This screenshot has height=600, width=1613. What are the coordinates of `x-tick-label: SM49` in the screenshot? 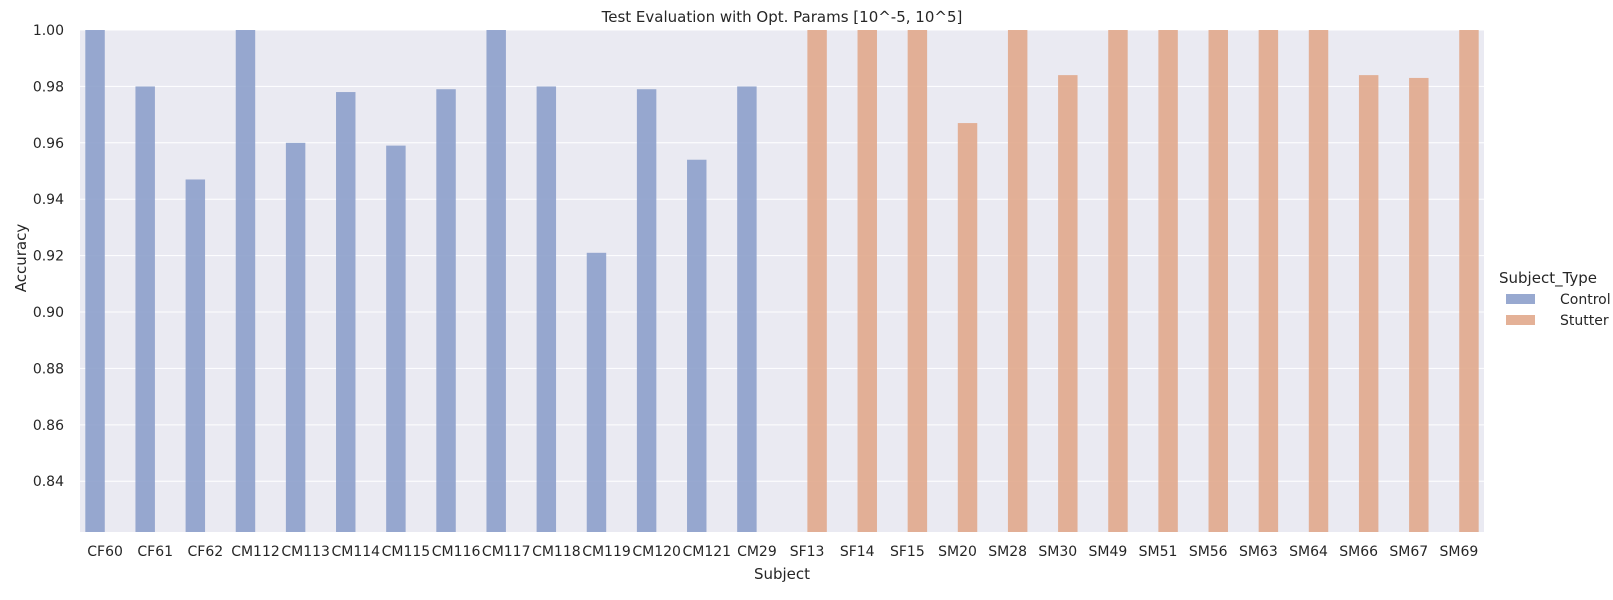 It's located at (1108, 552).